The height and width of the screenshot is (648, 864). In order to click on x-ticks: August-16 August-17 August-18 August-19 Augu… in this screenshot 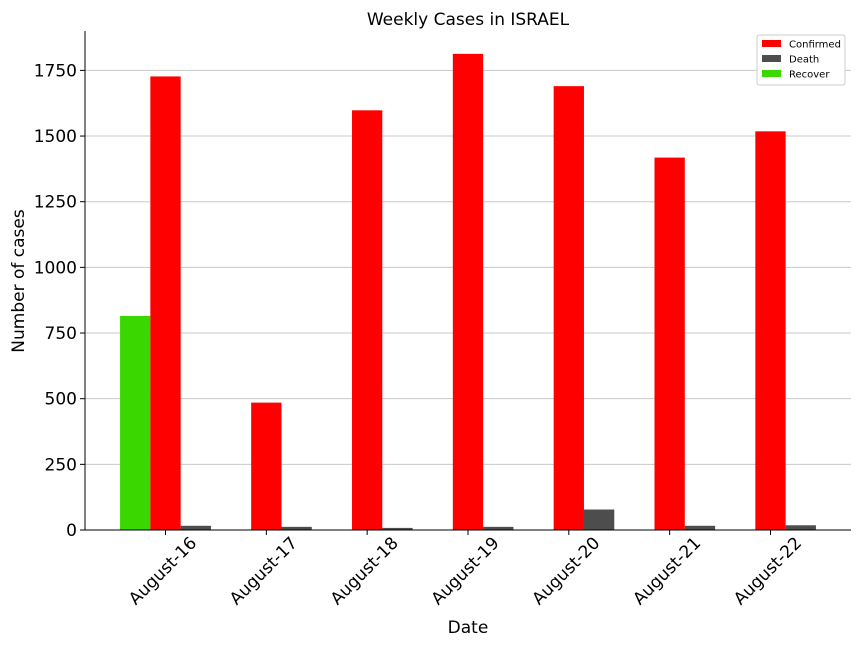, I will do `click(465, 569)`.